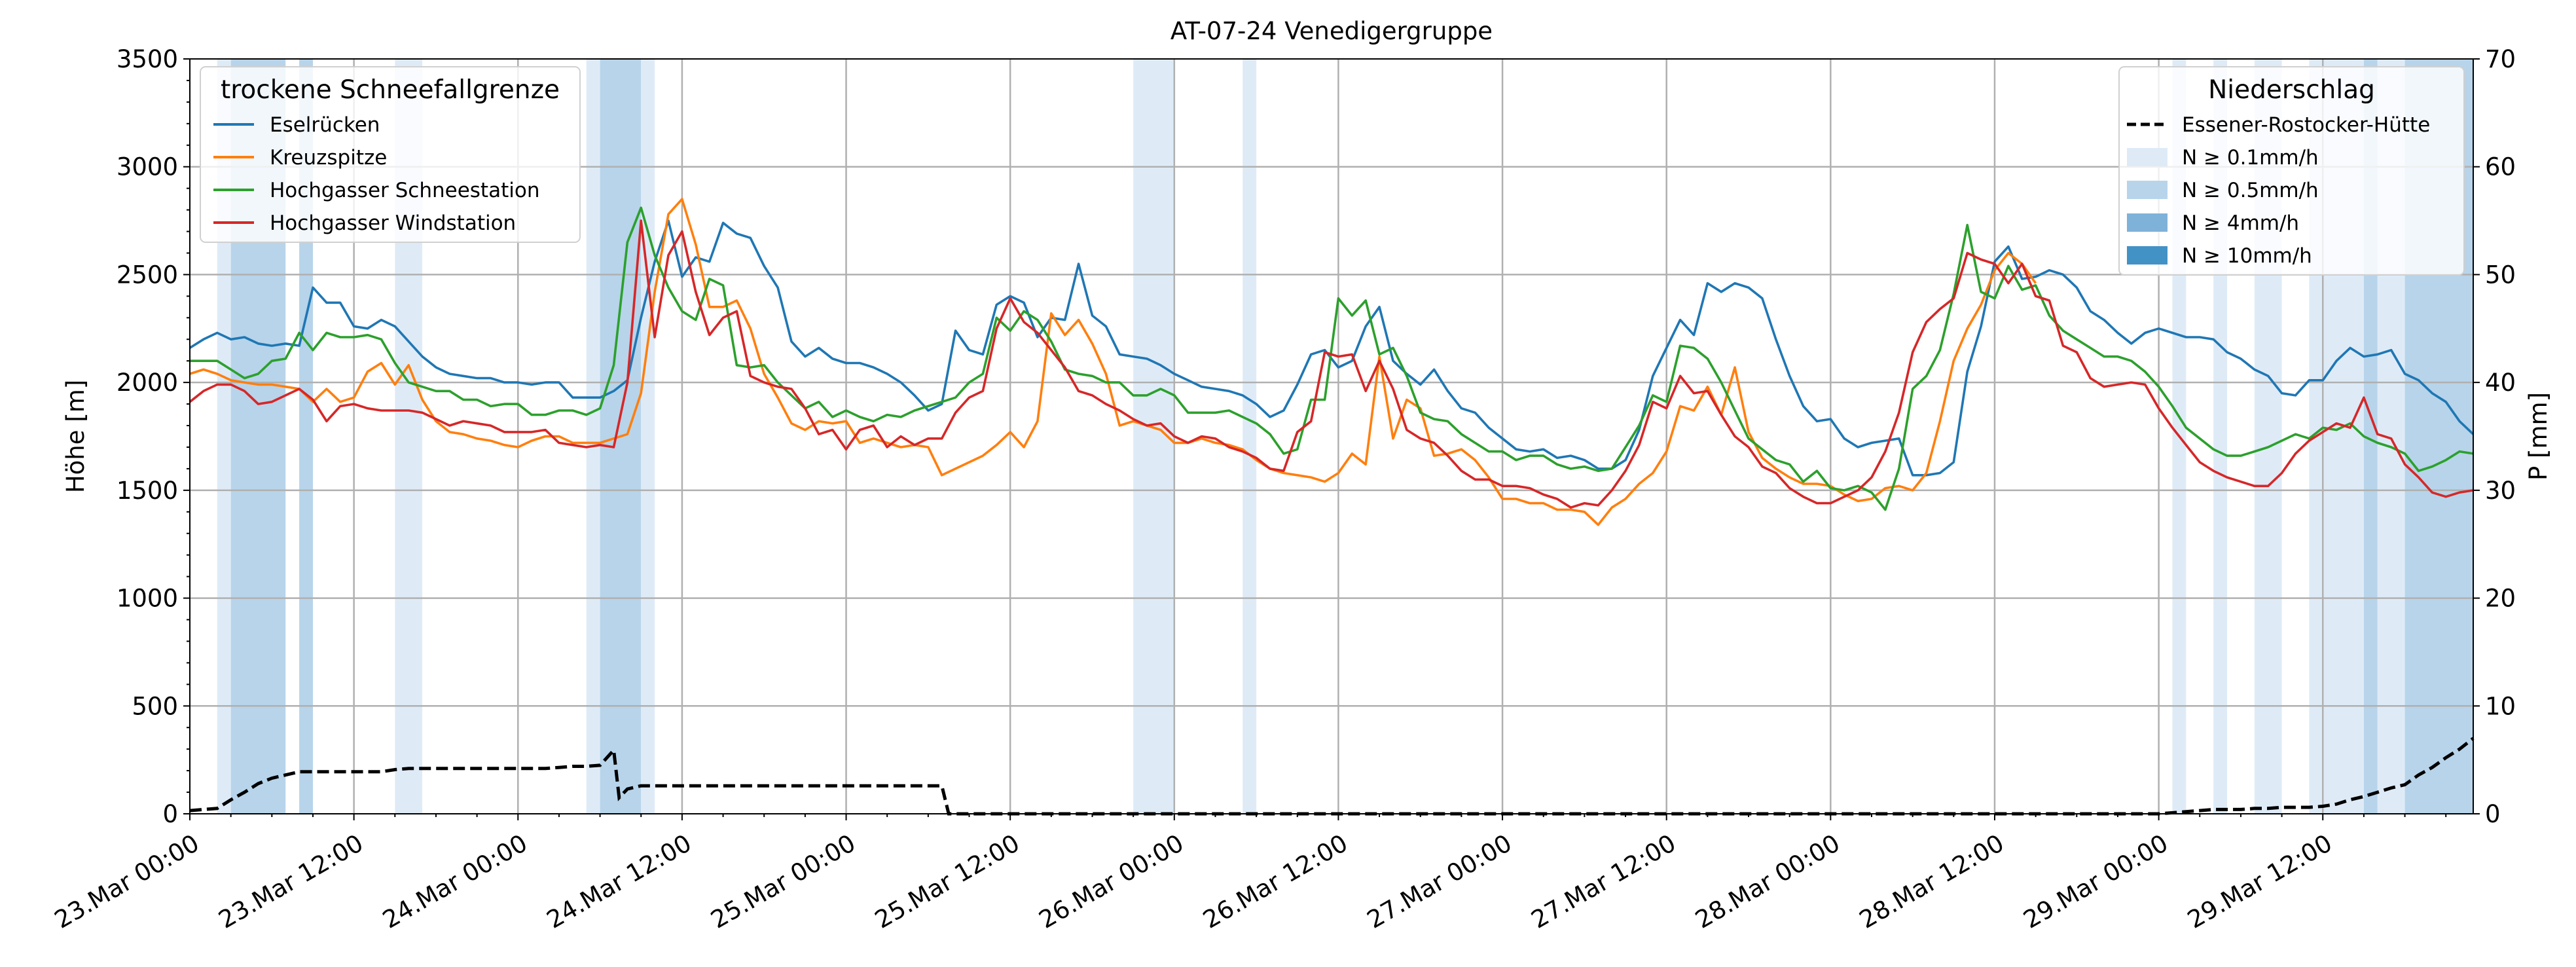 The image size is (2576, 967). I want to click on precip-line, so click(1332, 776).